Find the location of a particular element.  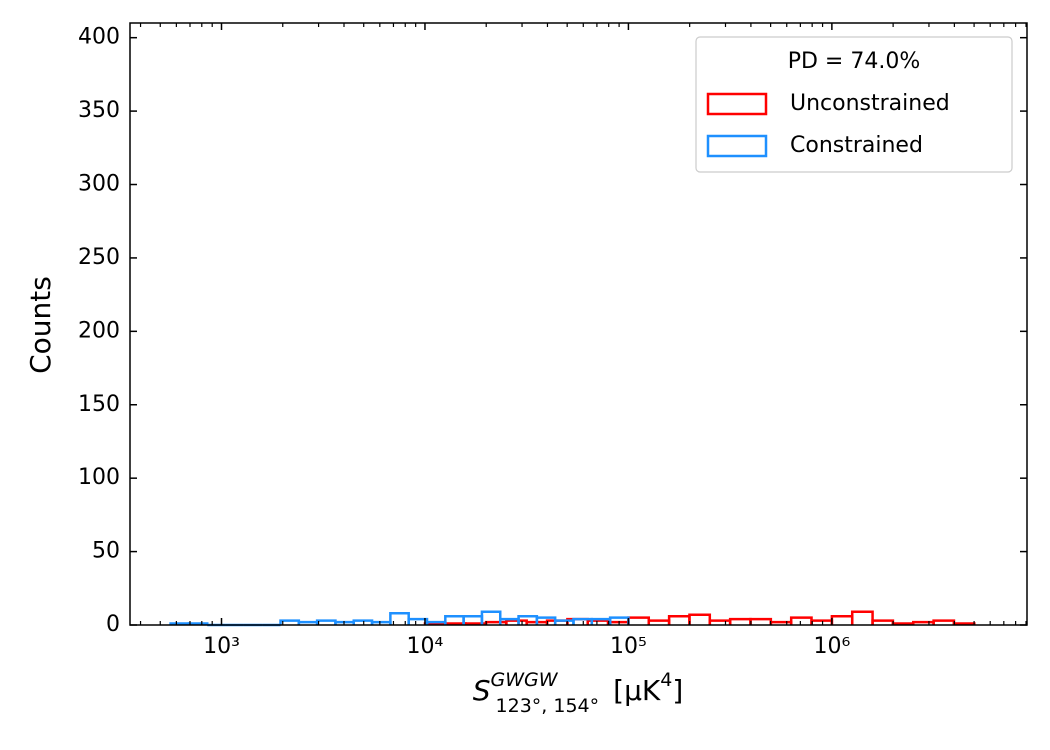

x-label-sup: GWGW is located at coordinates (525, 680).